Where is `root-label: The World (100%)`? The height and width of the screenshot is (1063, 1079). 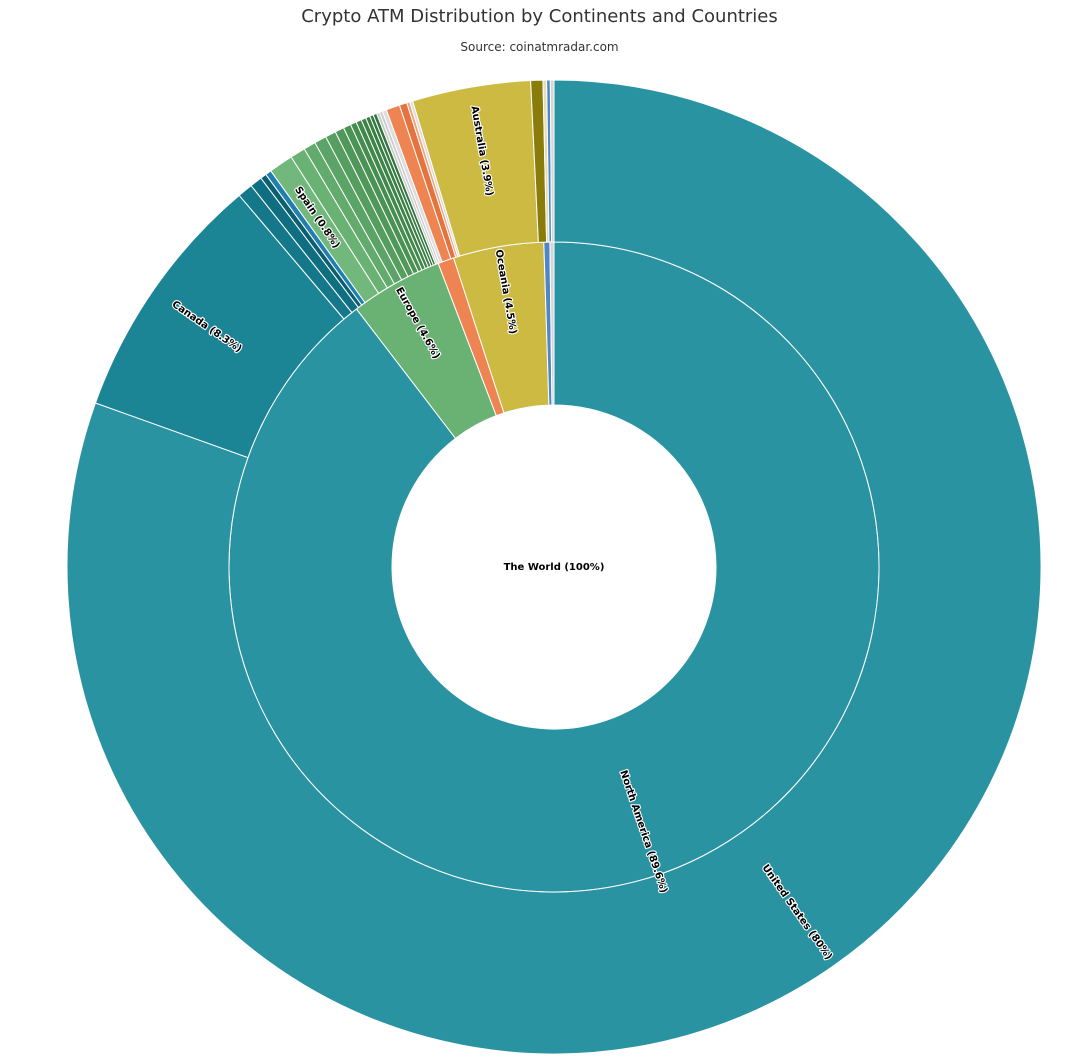 root-label: The World (100%) is located at coordinates (554, 567).